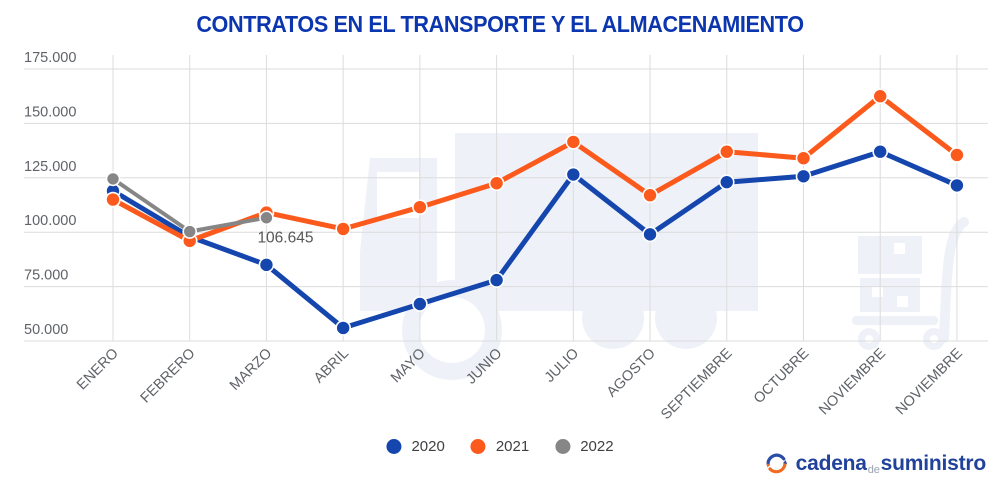 This screenshot has height=500, width=1000. What do you see at coordinates (190, 231) in the screenshot?
I see `data-point-2022-FEBRERO` at bounding box center [190, 231].